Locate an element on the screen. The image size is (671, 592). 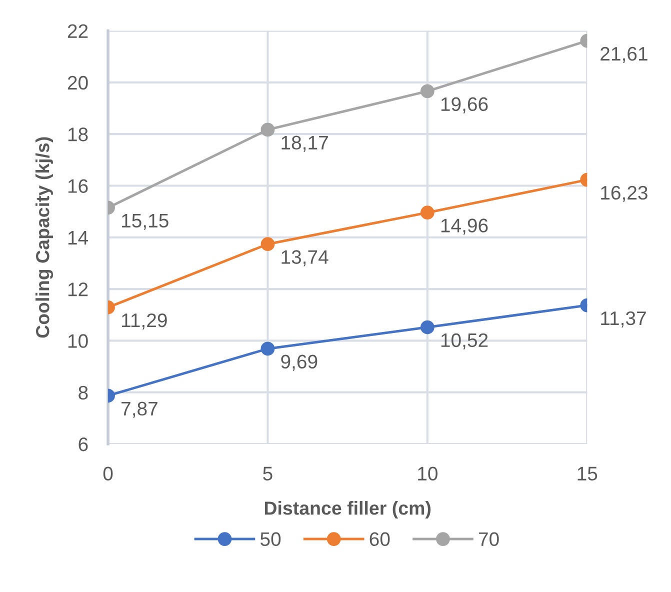
y-tick-label: 16 is located at coordinates (78, 186).